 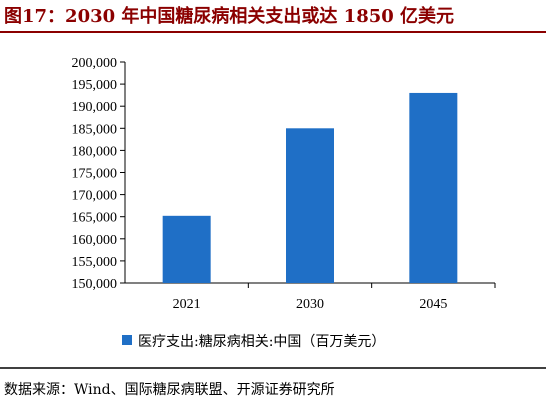 I want to click on bar-2030, so click(x=310, y=205).